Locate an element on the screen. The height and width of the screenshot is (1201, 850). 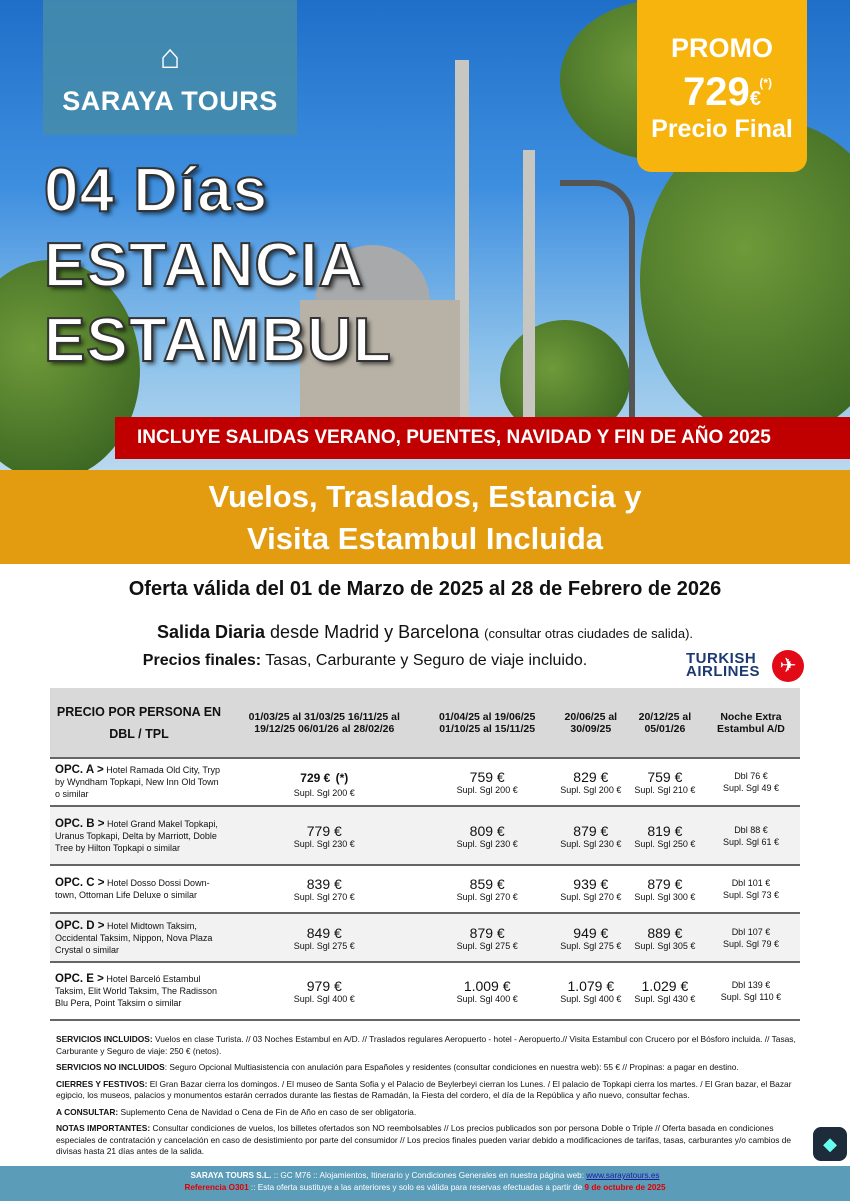
extra-night-cell: Dbl 107 € Supl. Sgl 79 € is located at coordinates (750, 938).